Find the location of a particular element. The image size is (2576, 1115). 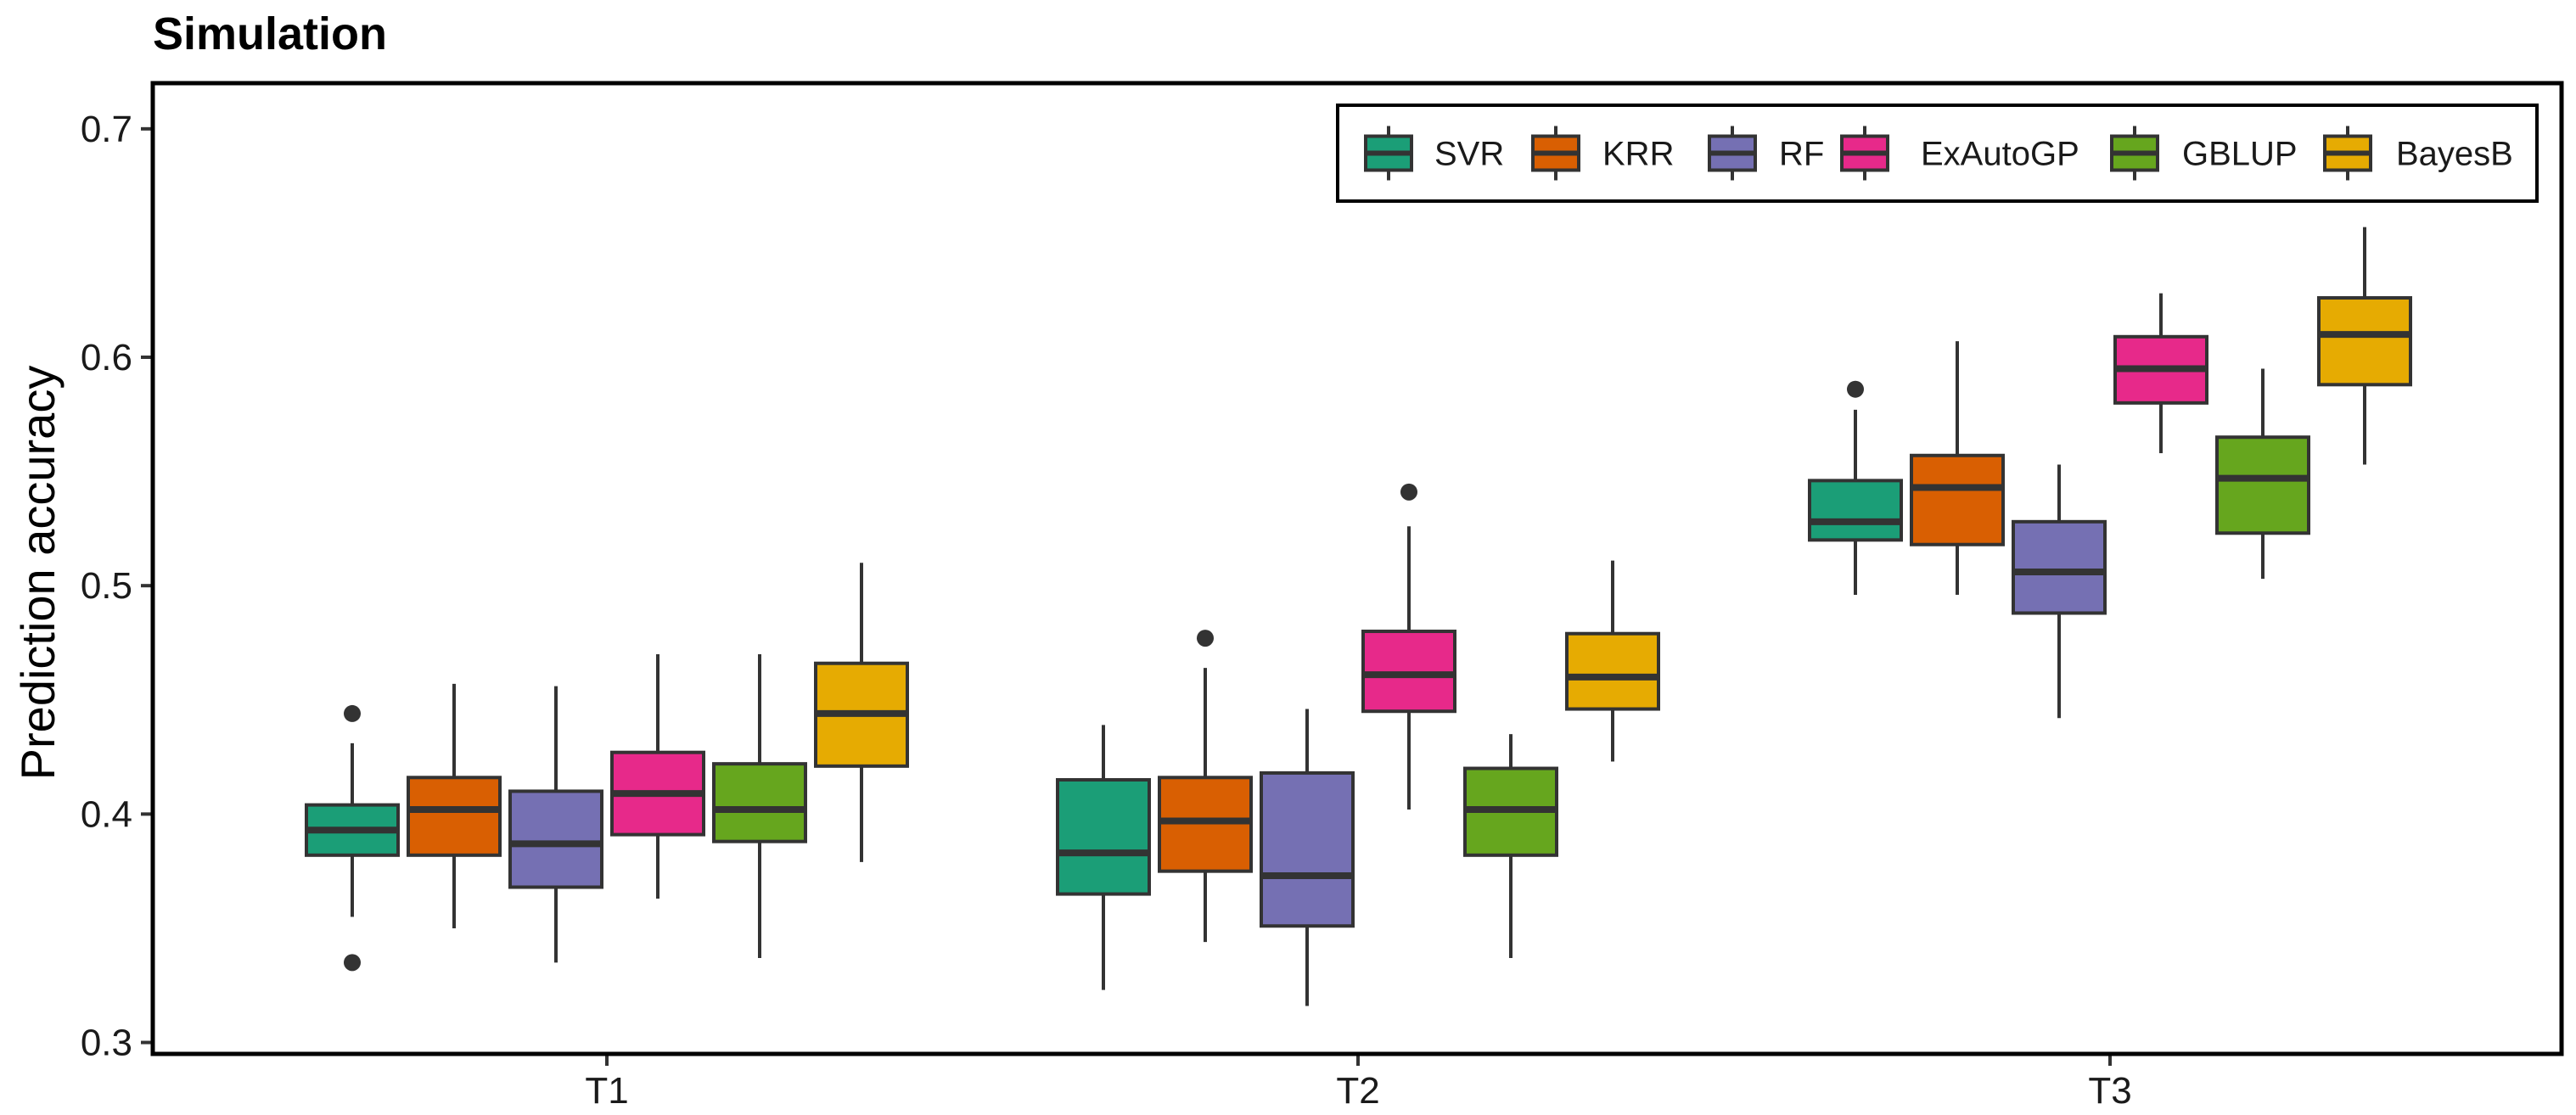

box-svr-t1 is located at coordinates (352, 838).